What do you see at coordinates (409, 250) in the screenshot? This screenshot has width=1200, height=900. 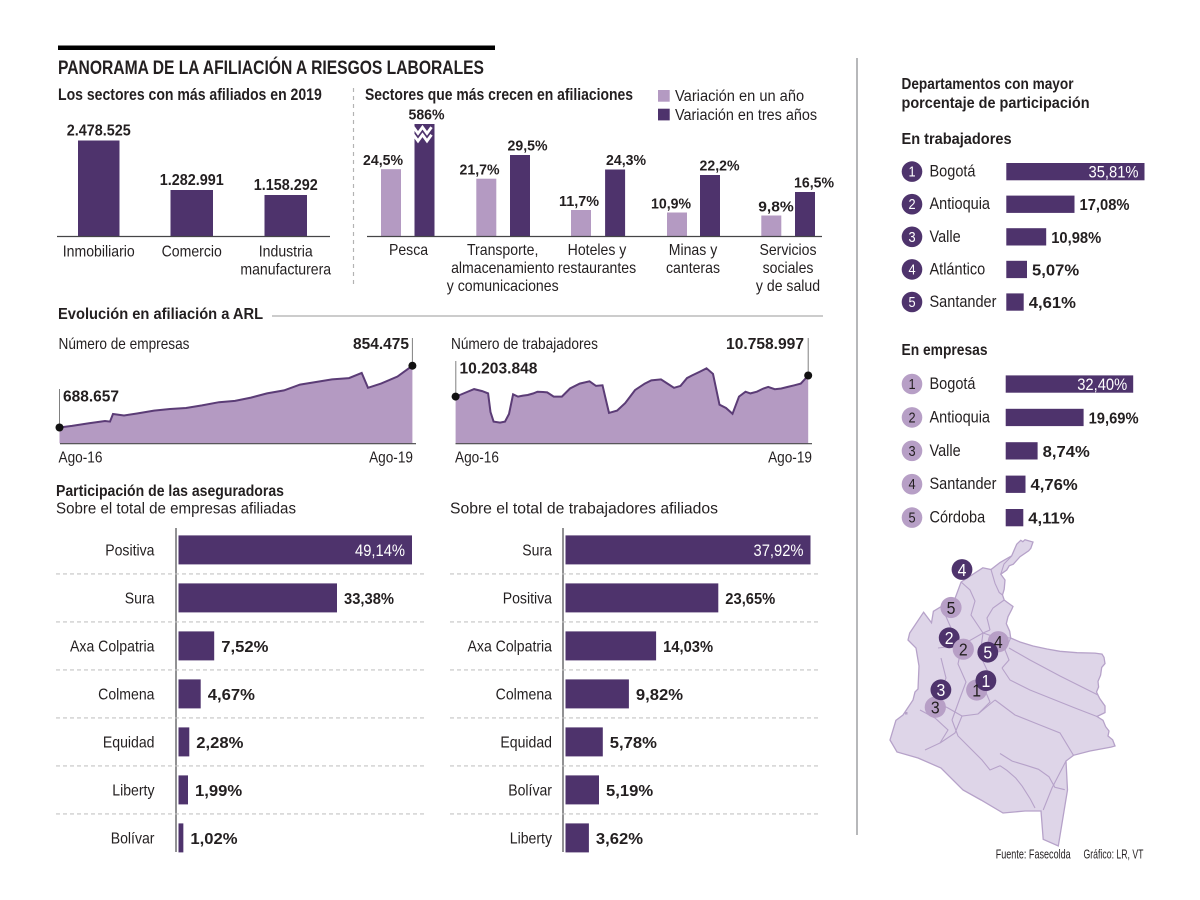 I see `svg-text: Pesca` at bounding box center [409, 250].